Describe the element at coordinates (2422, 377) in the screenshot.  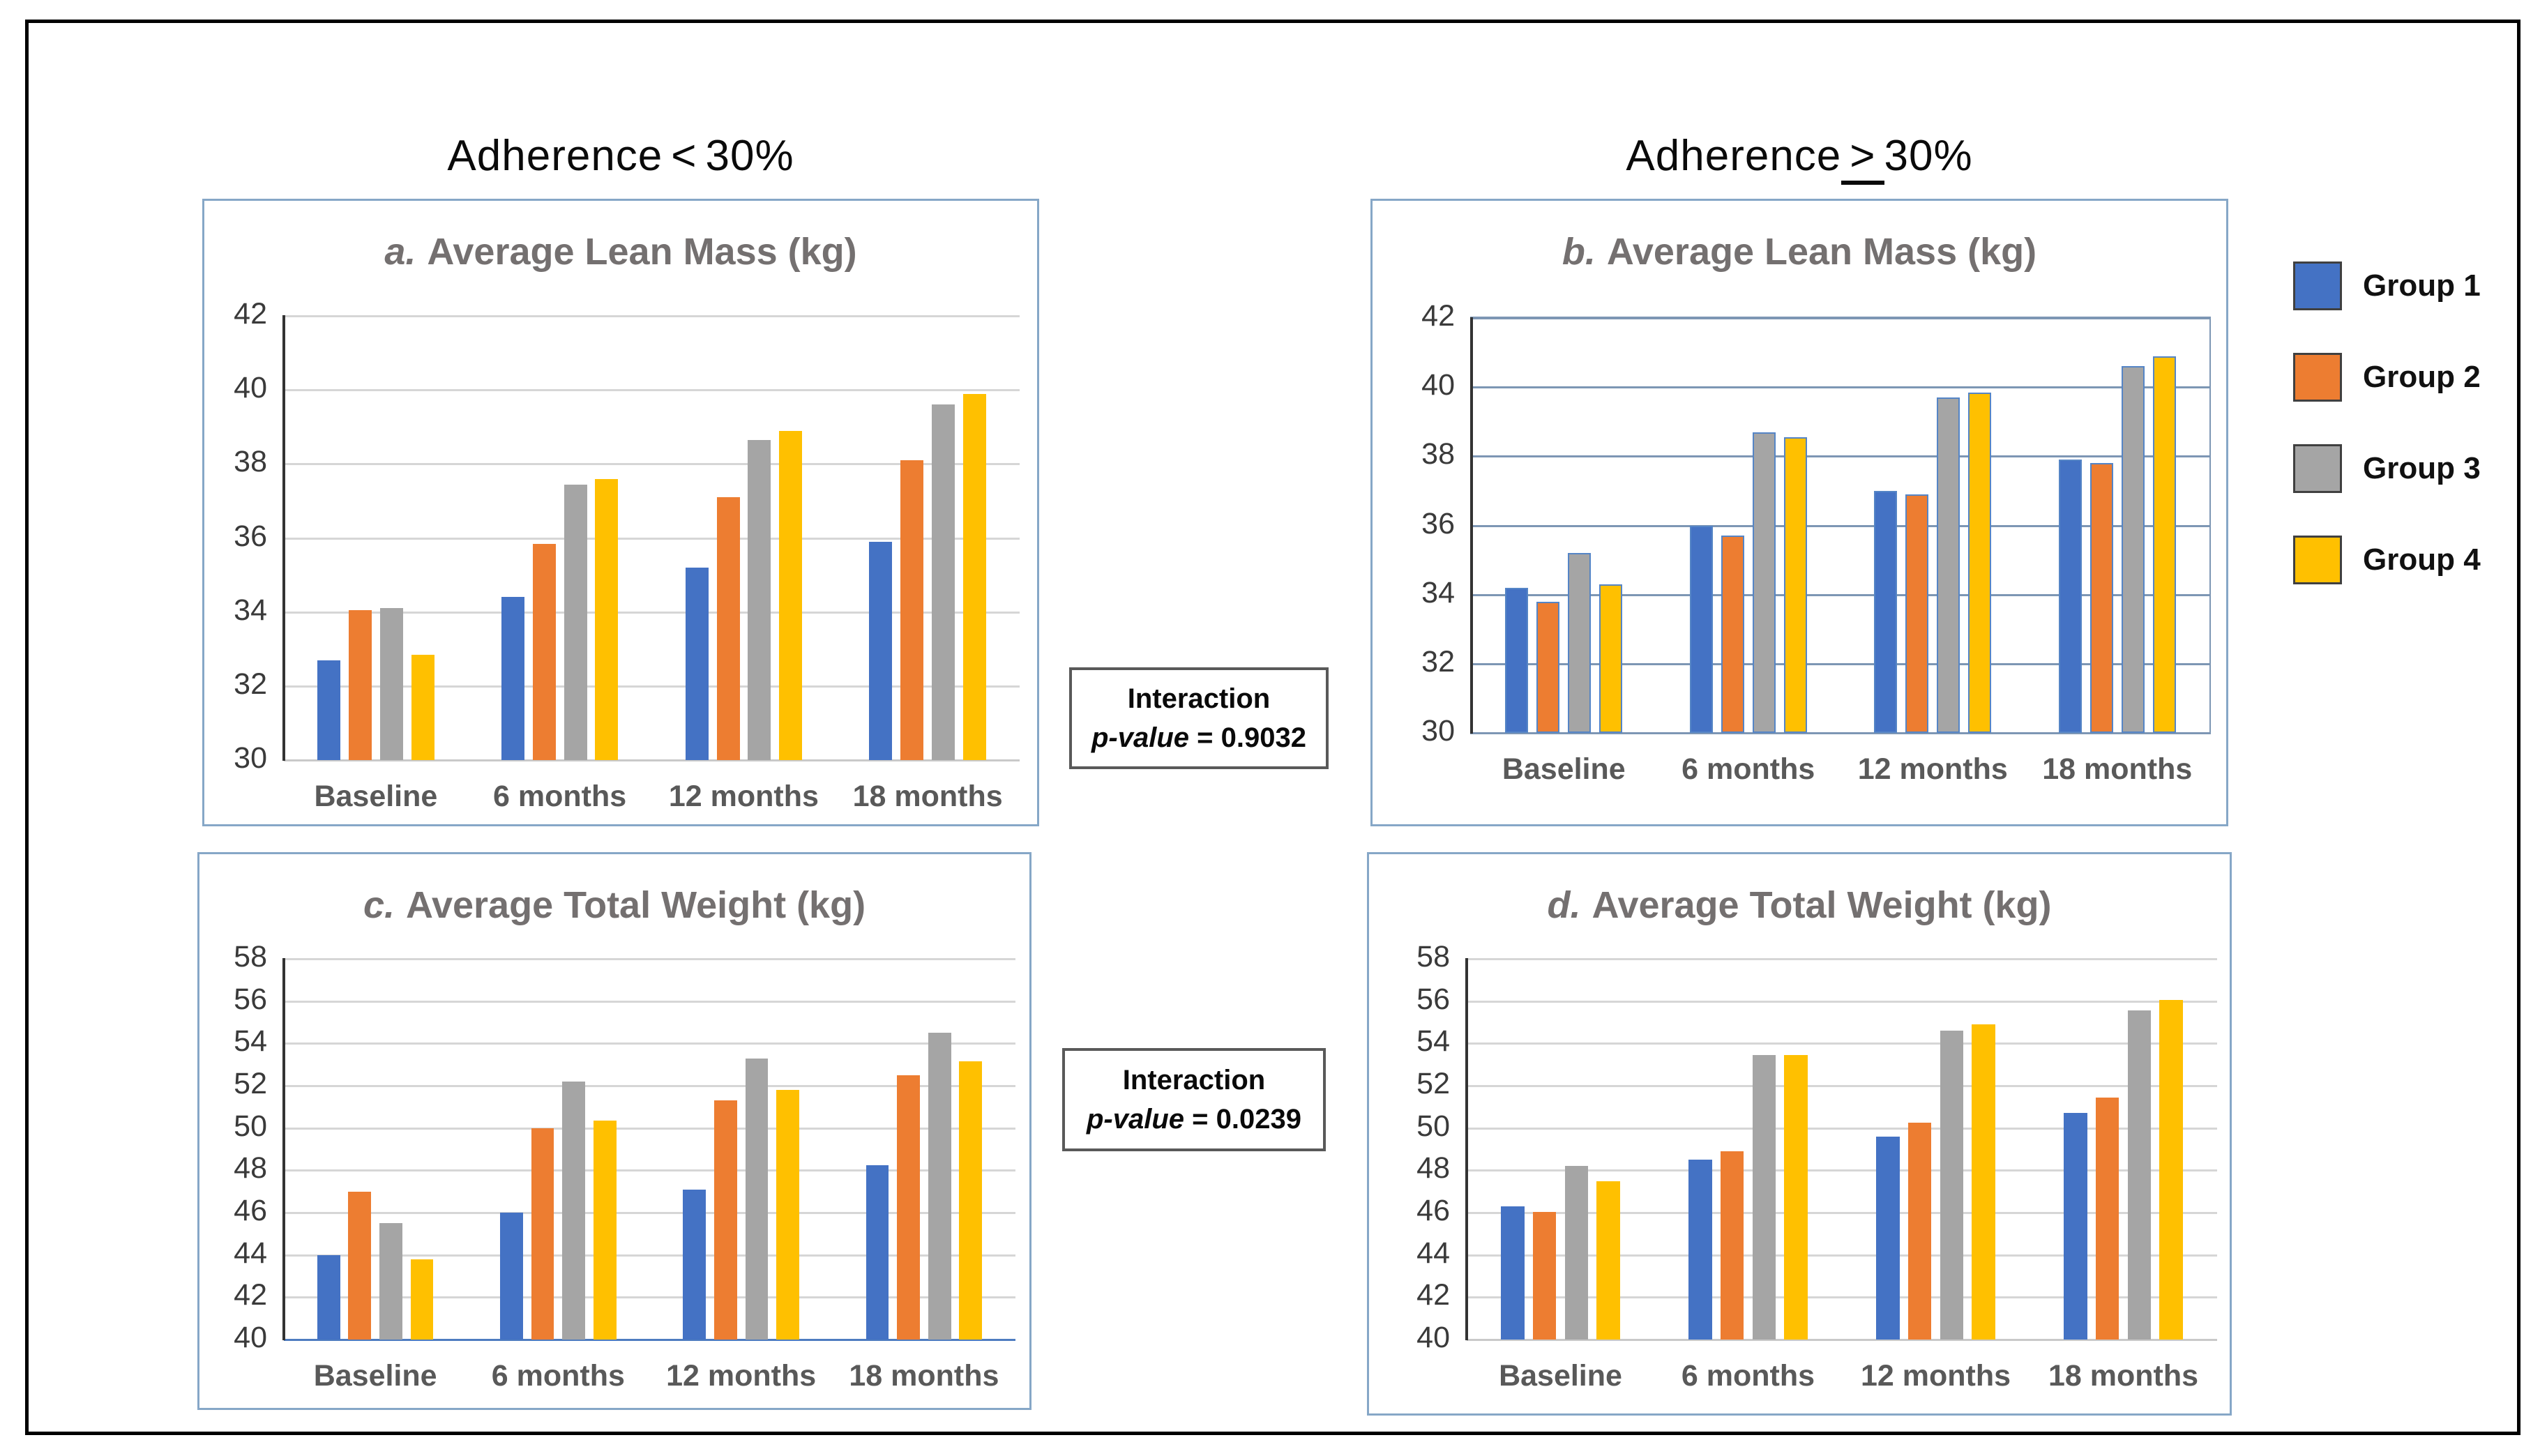
I see `legend-label: Group 2` at that location.